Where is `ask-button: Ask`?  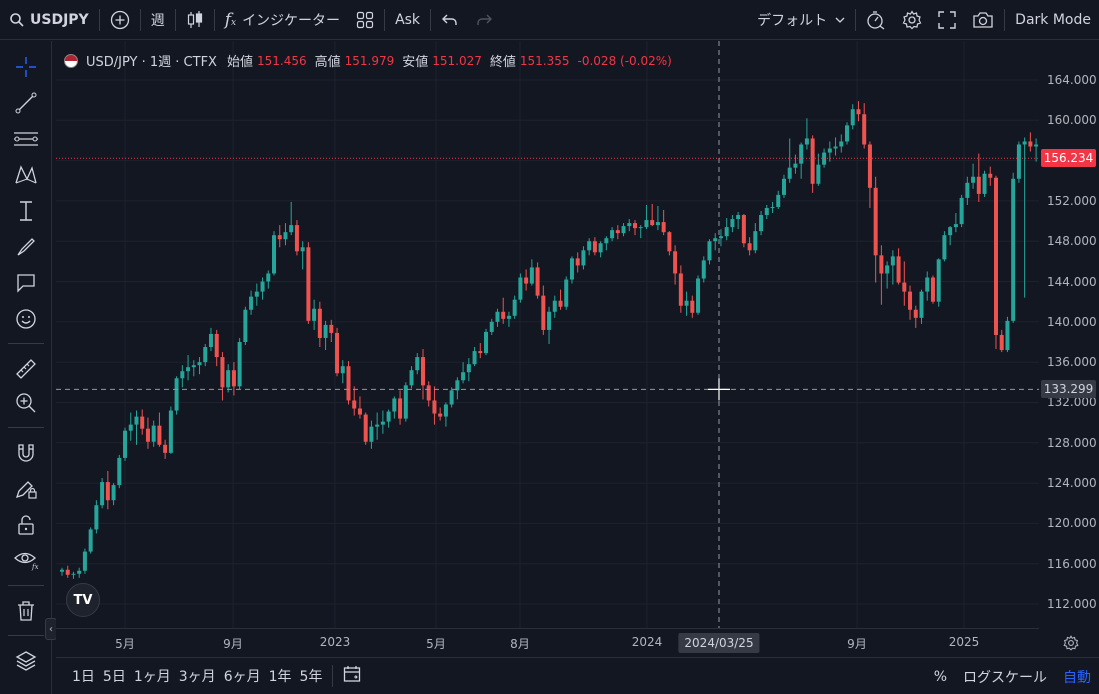 ask-button: Ask is located at coordinates (408, 19).